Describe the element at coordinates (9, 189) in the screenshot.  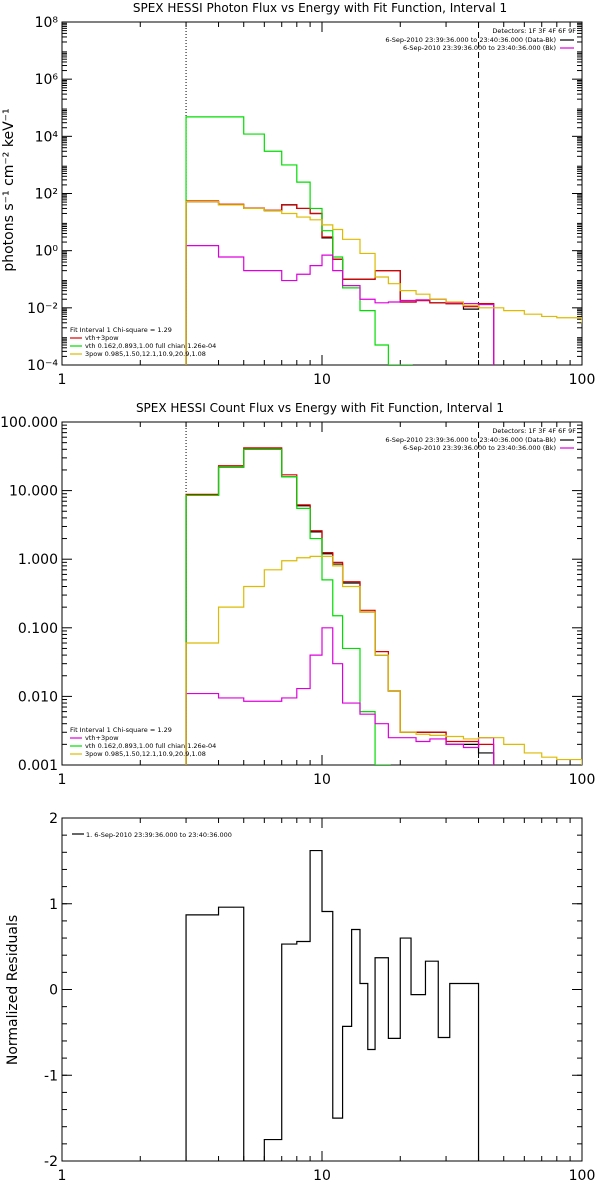
I see `photon-y-axis-label: photons s⁻¹ cm⁻² keV⁻¹` at that location.